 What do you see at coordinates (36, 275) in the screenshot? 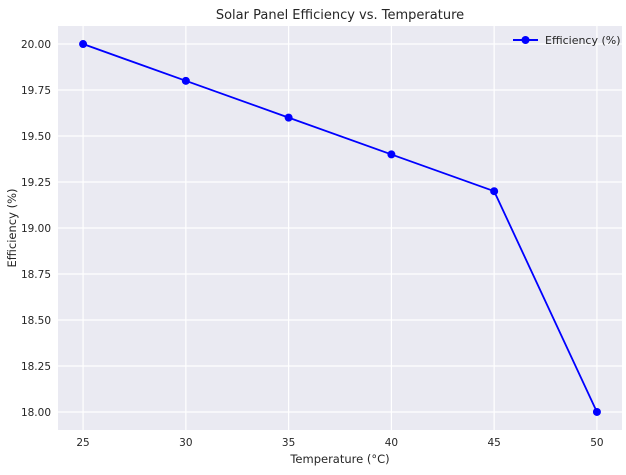
I see `y-tick-label: 18.75` at bounding box center [36, 275].